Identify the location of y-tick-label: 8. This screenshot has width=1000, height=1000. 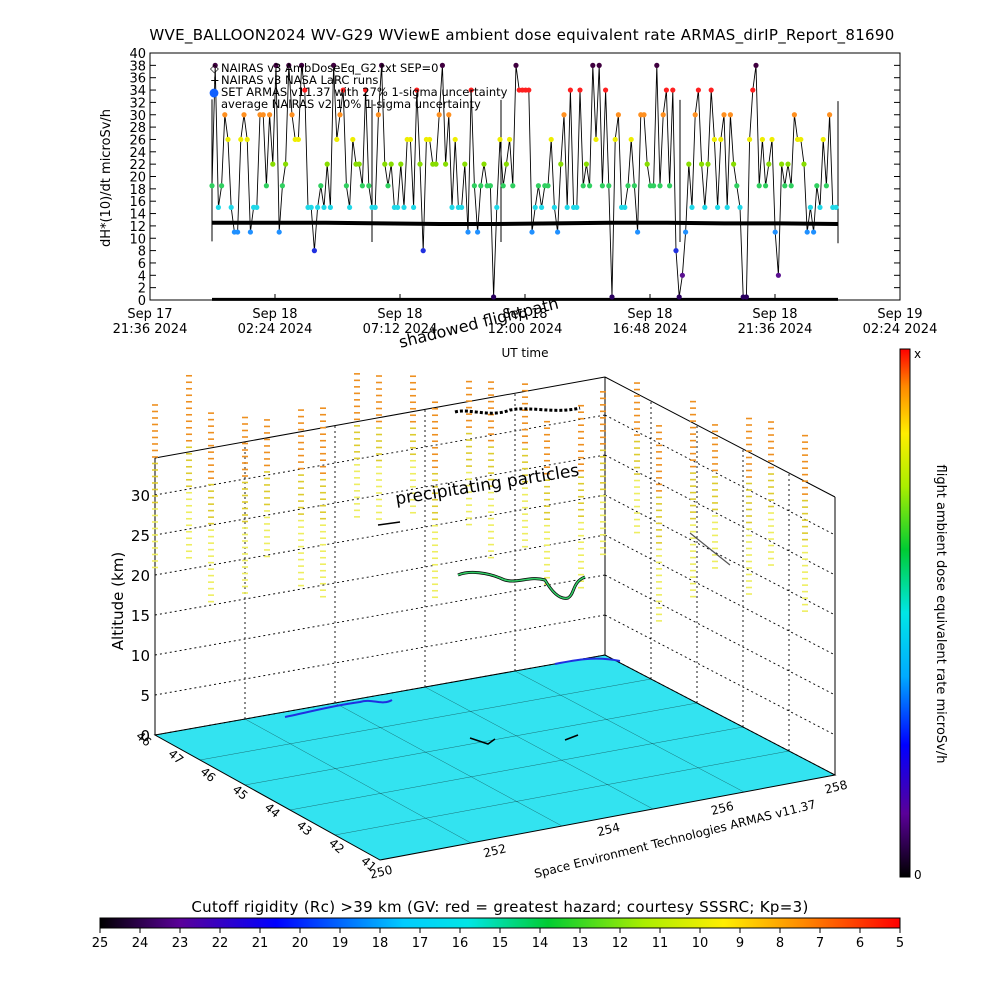
(142, 252).